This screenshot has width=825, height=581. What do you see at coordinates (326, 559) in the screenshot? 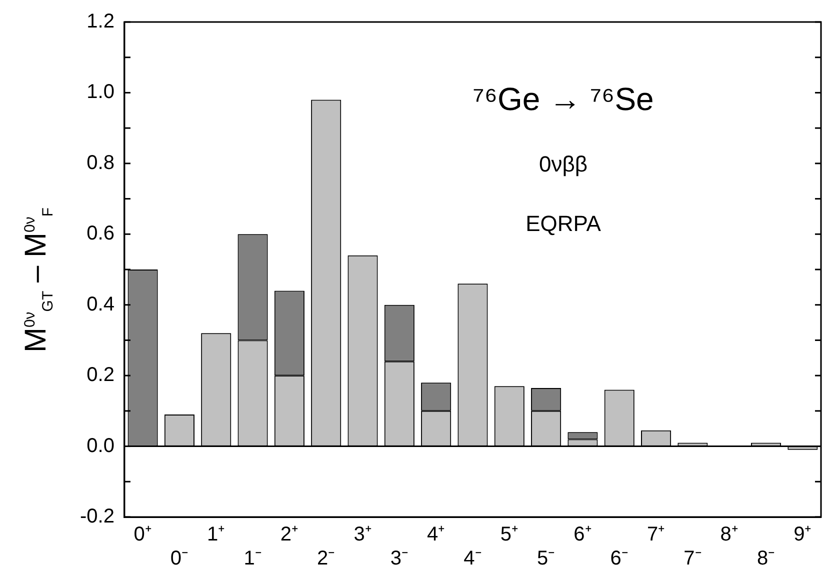
I see `x-tick-label: 2⁻` at bounding box center [326, 559].